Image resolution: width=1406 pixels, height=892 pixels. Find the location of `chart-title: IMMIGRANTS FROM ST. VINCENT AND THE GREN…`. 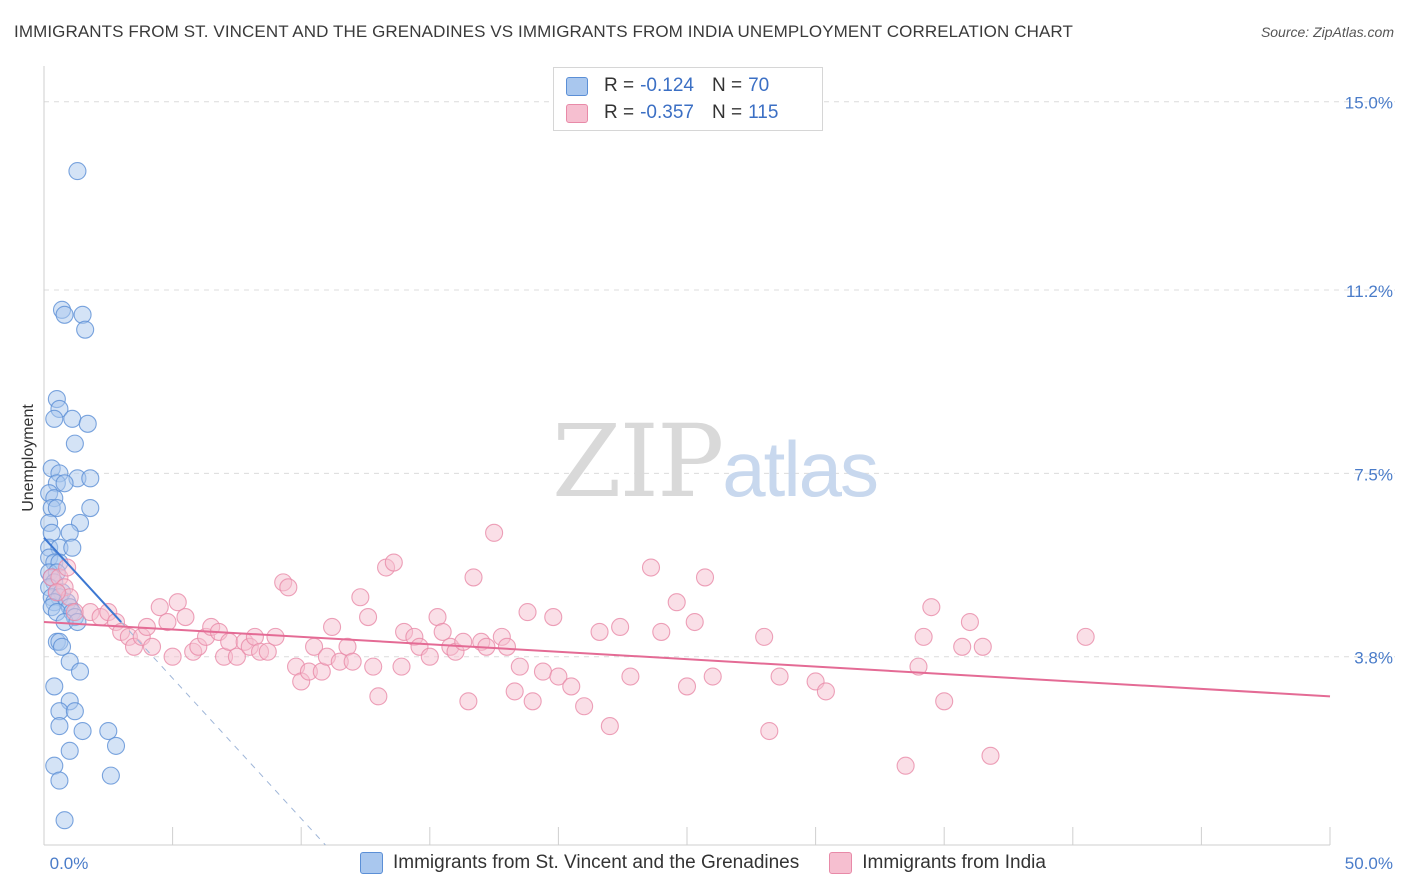

chart-title: IMMIGRANTS FROM ST. VINCENT AND THE GREN… is located at coordinates (543, 31).